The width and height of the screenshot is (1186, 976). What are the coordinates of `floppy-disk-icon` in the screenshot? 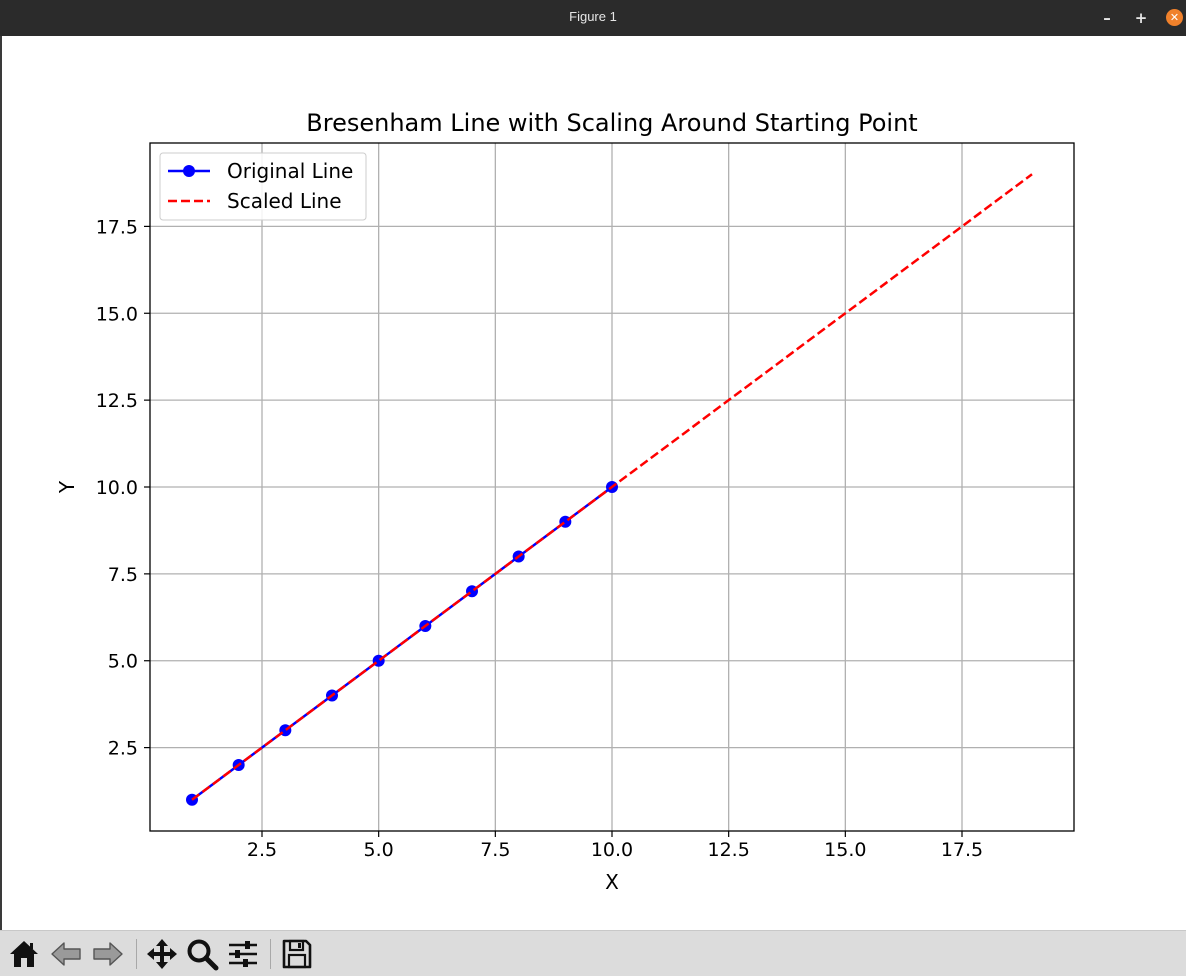 It's located at (297, 954).